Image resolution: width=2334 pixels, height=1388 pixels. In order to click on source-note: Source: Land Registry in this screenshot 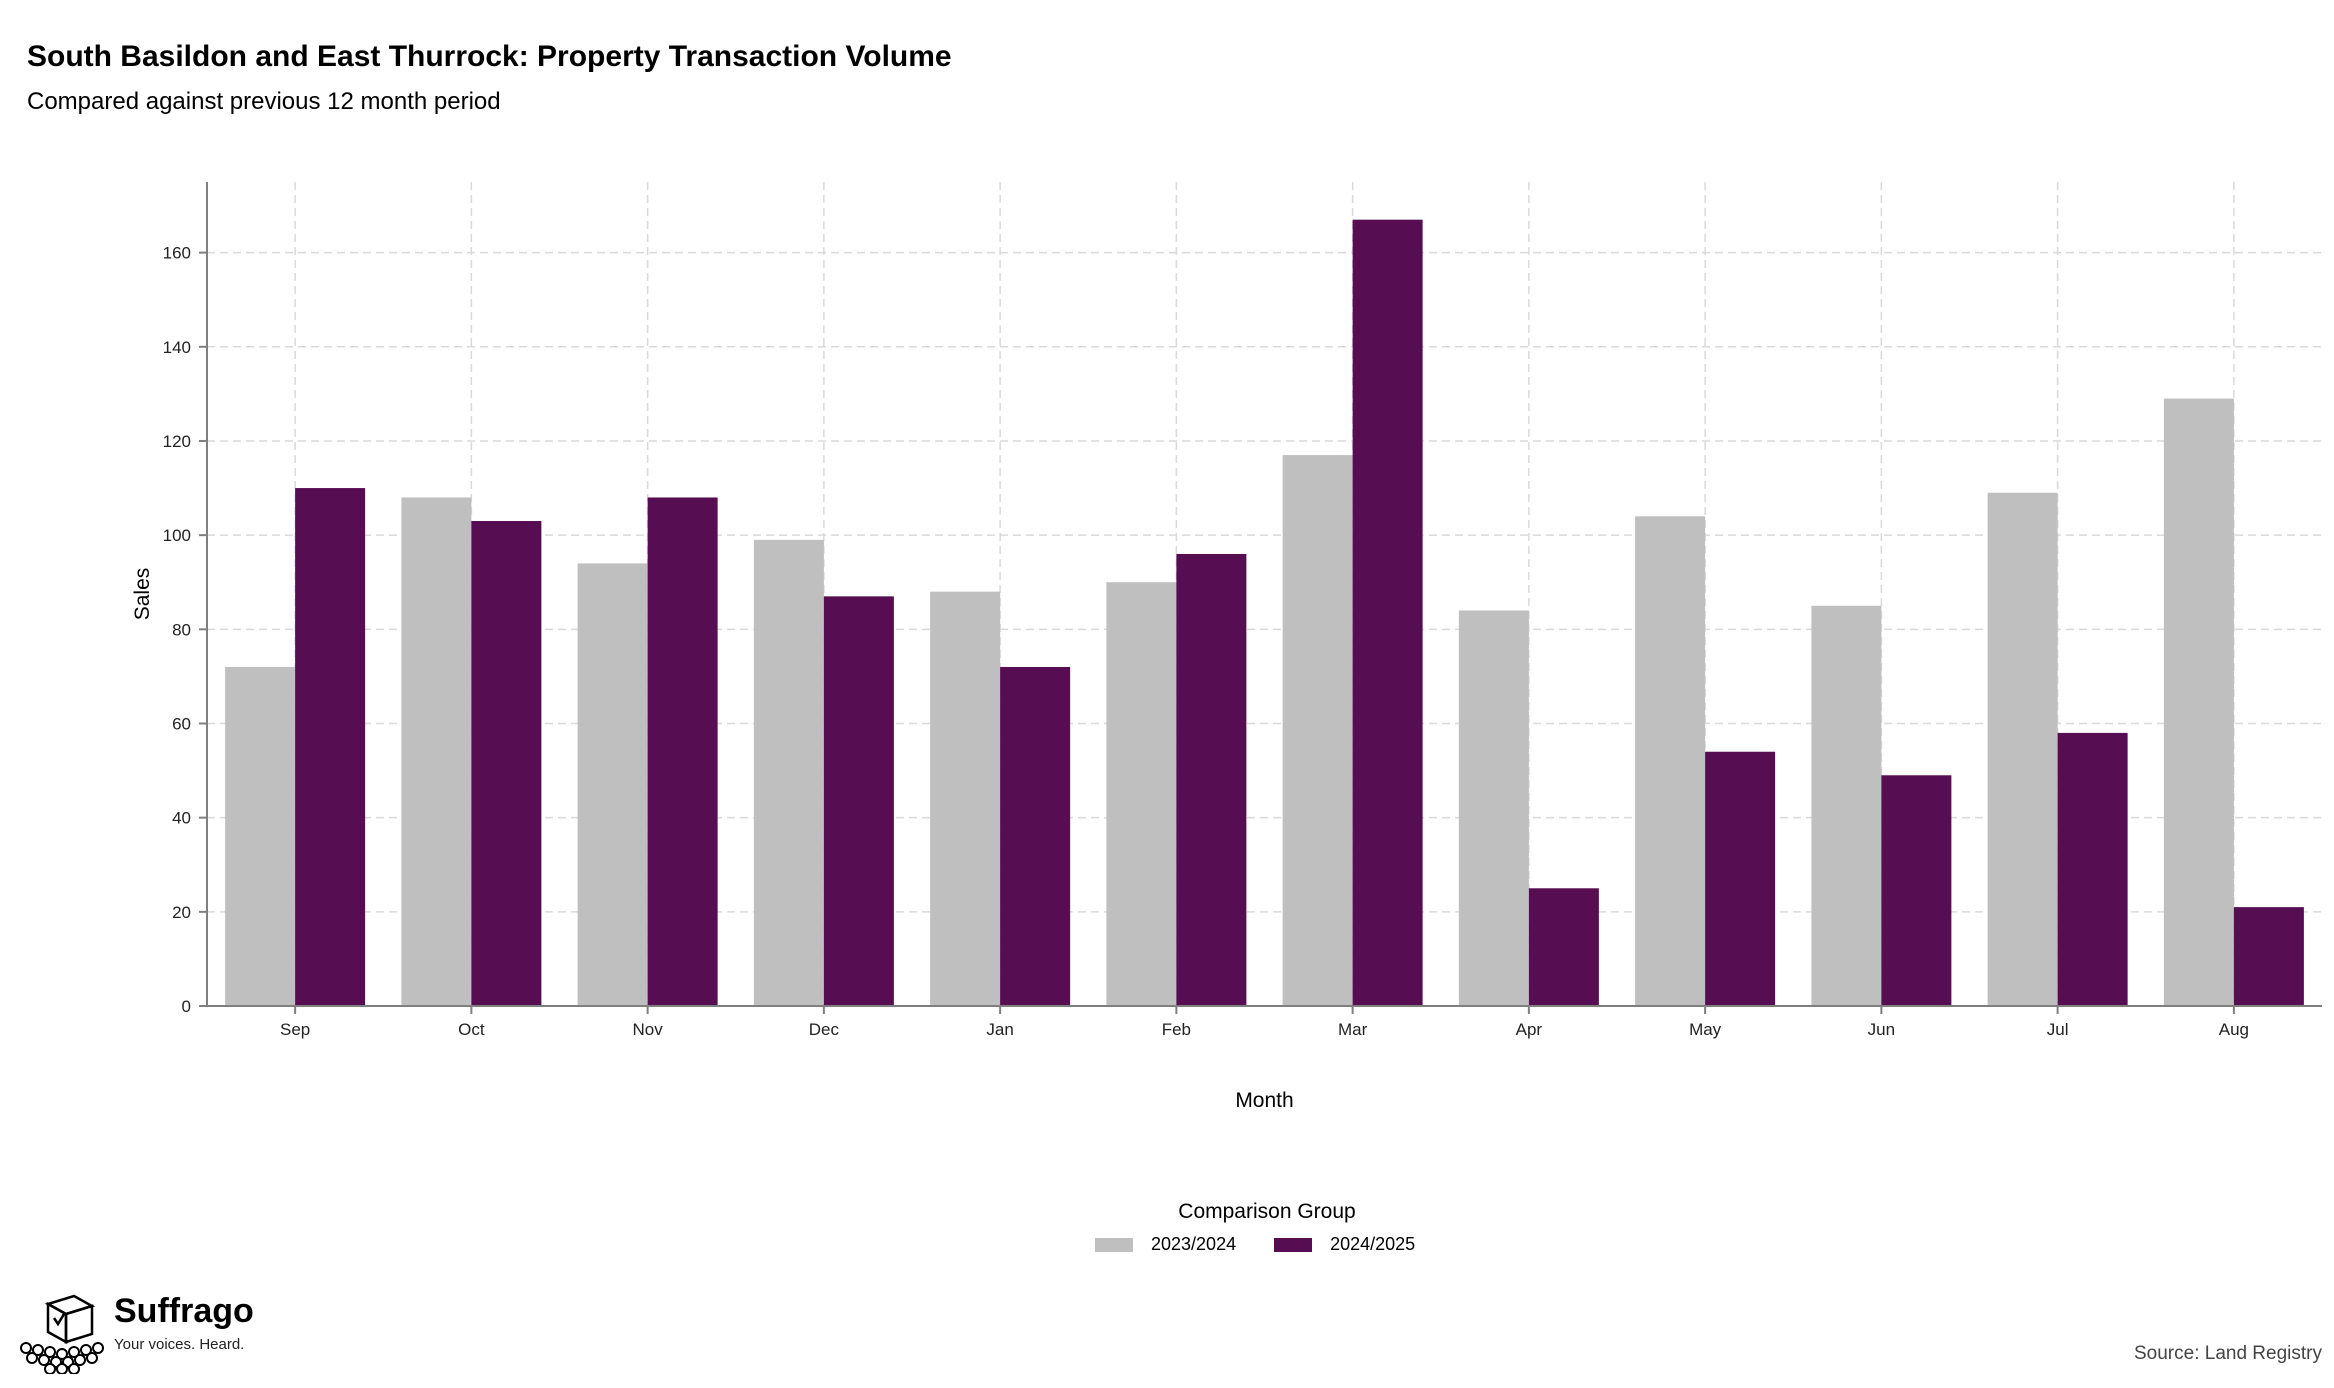, I will do `click(2228, 1353)`.